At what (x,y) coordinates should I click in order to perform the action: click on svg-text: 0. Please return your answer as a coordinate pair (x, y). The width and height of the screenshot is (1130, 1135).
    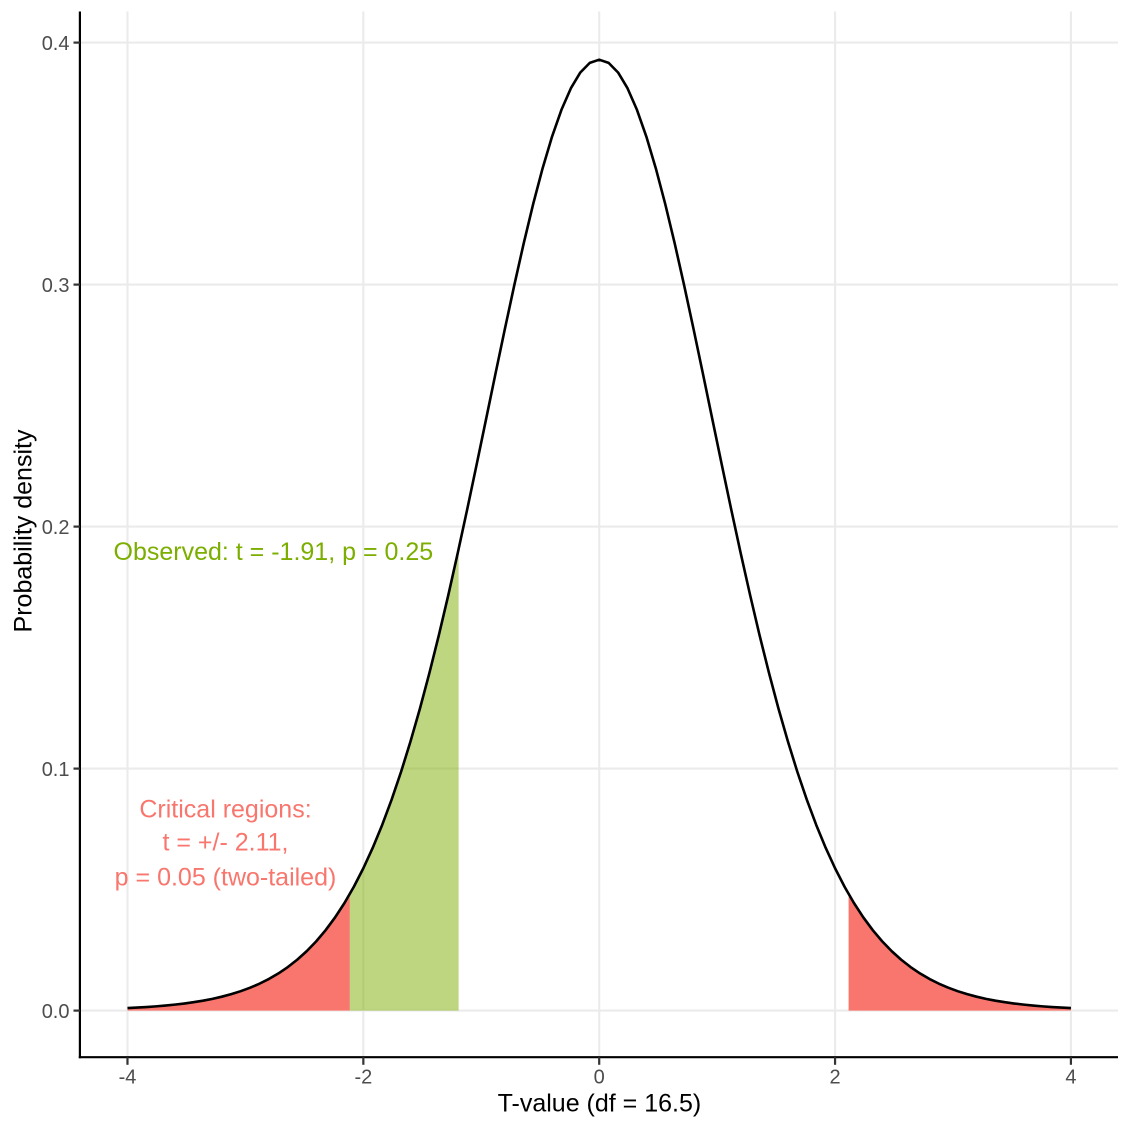
    Looking at the image, I should click on (599, 1078).